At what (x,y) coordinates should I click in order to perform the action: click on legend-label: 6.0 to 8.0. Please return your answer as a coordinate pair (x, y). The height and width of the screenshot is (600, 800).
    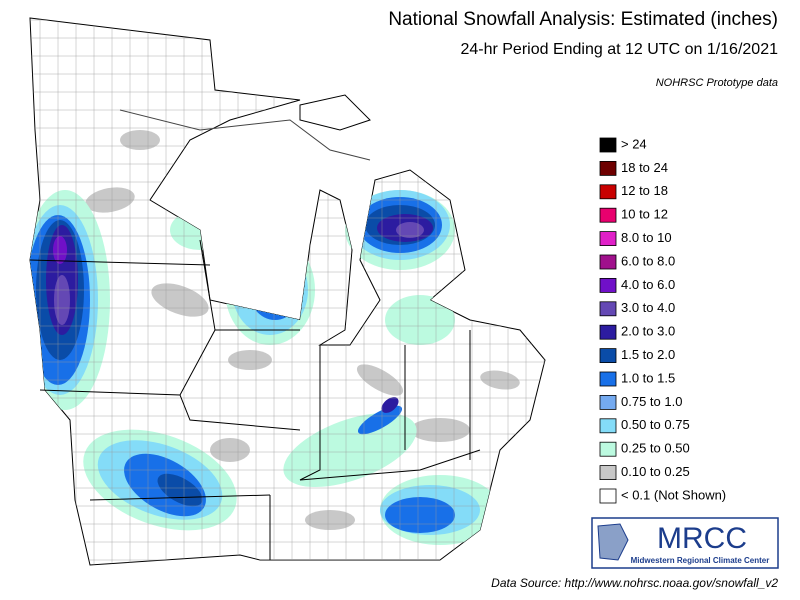
    Looking at the image, I should click on (648, 260).